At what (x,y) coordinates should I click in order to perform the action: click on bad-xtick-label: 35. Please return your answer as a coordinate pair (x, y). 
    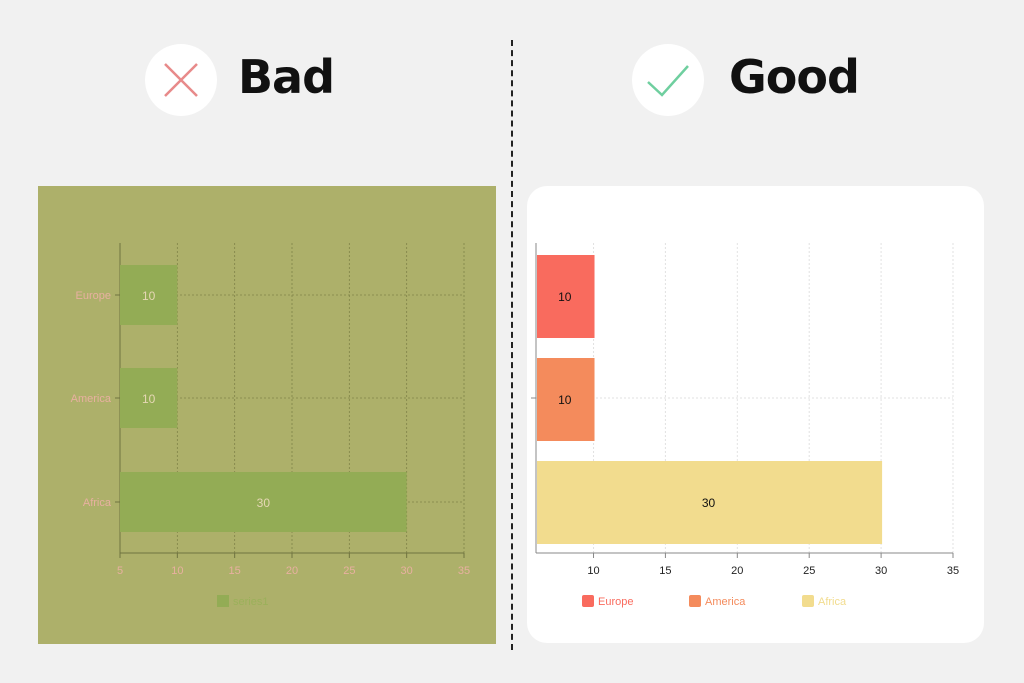
    Looking at the image, I should click on (464, 571).